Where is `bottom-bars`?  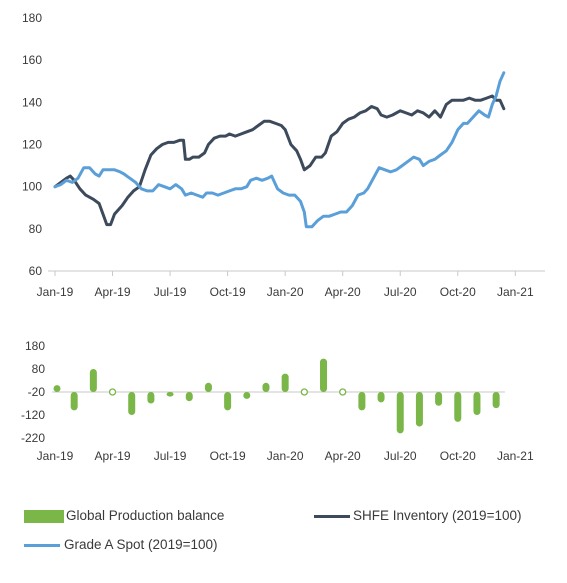 bottom-bars is located at coordinates (276, 396).